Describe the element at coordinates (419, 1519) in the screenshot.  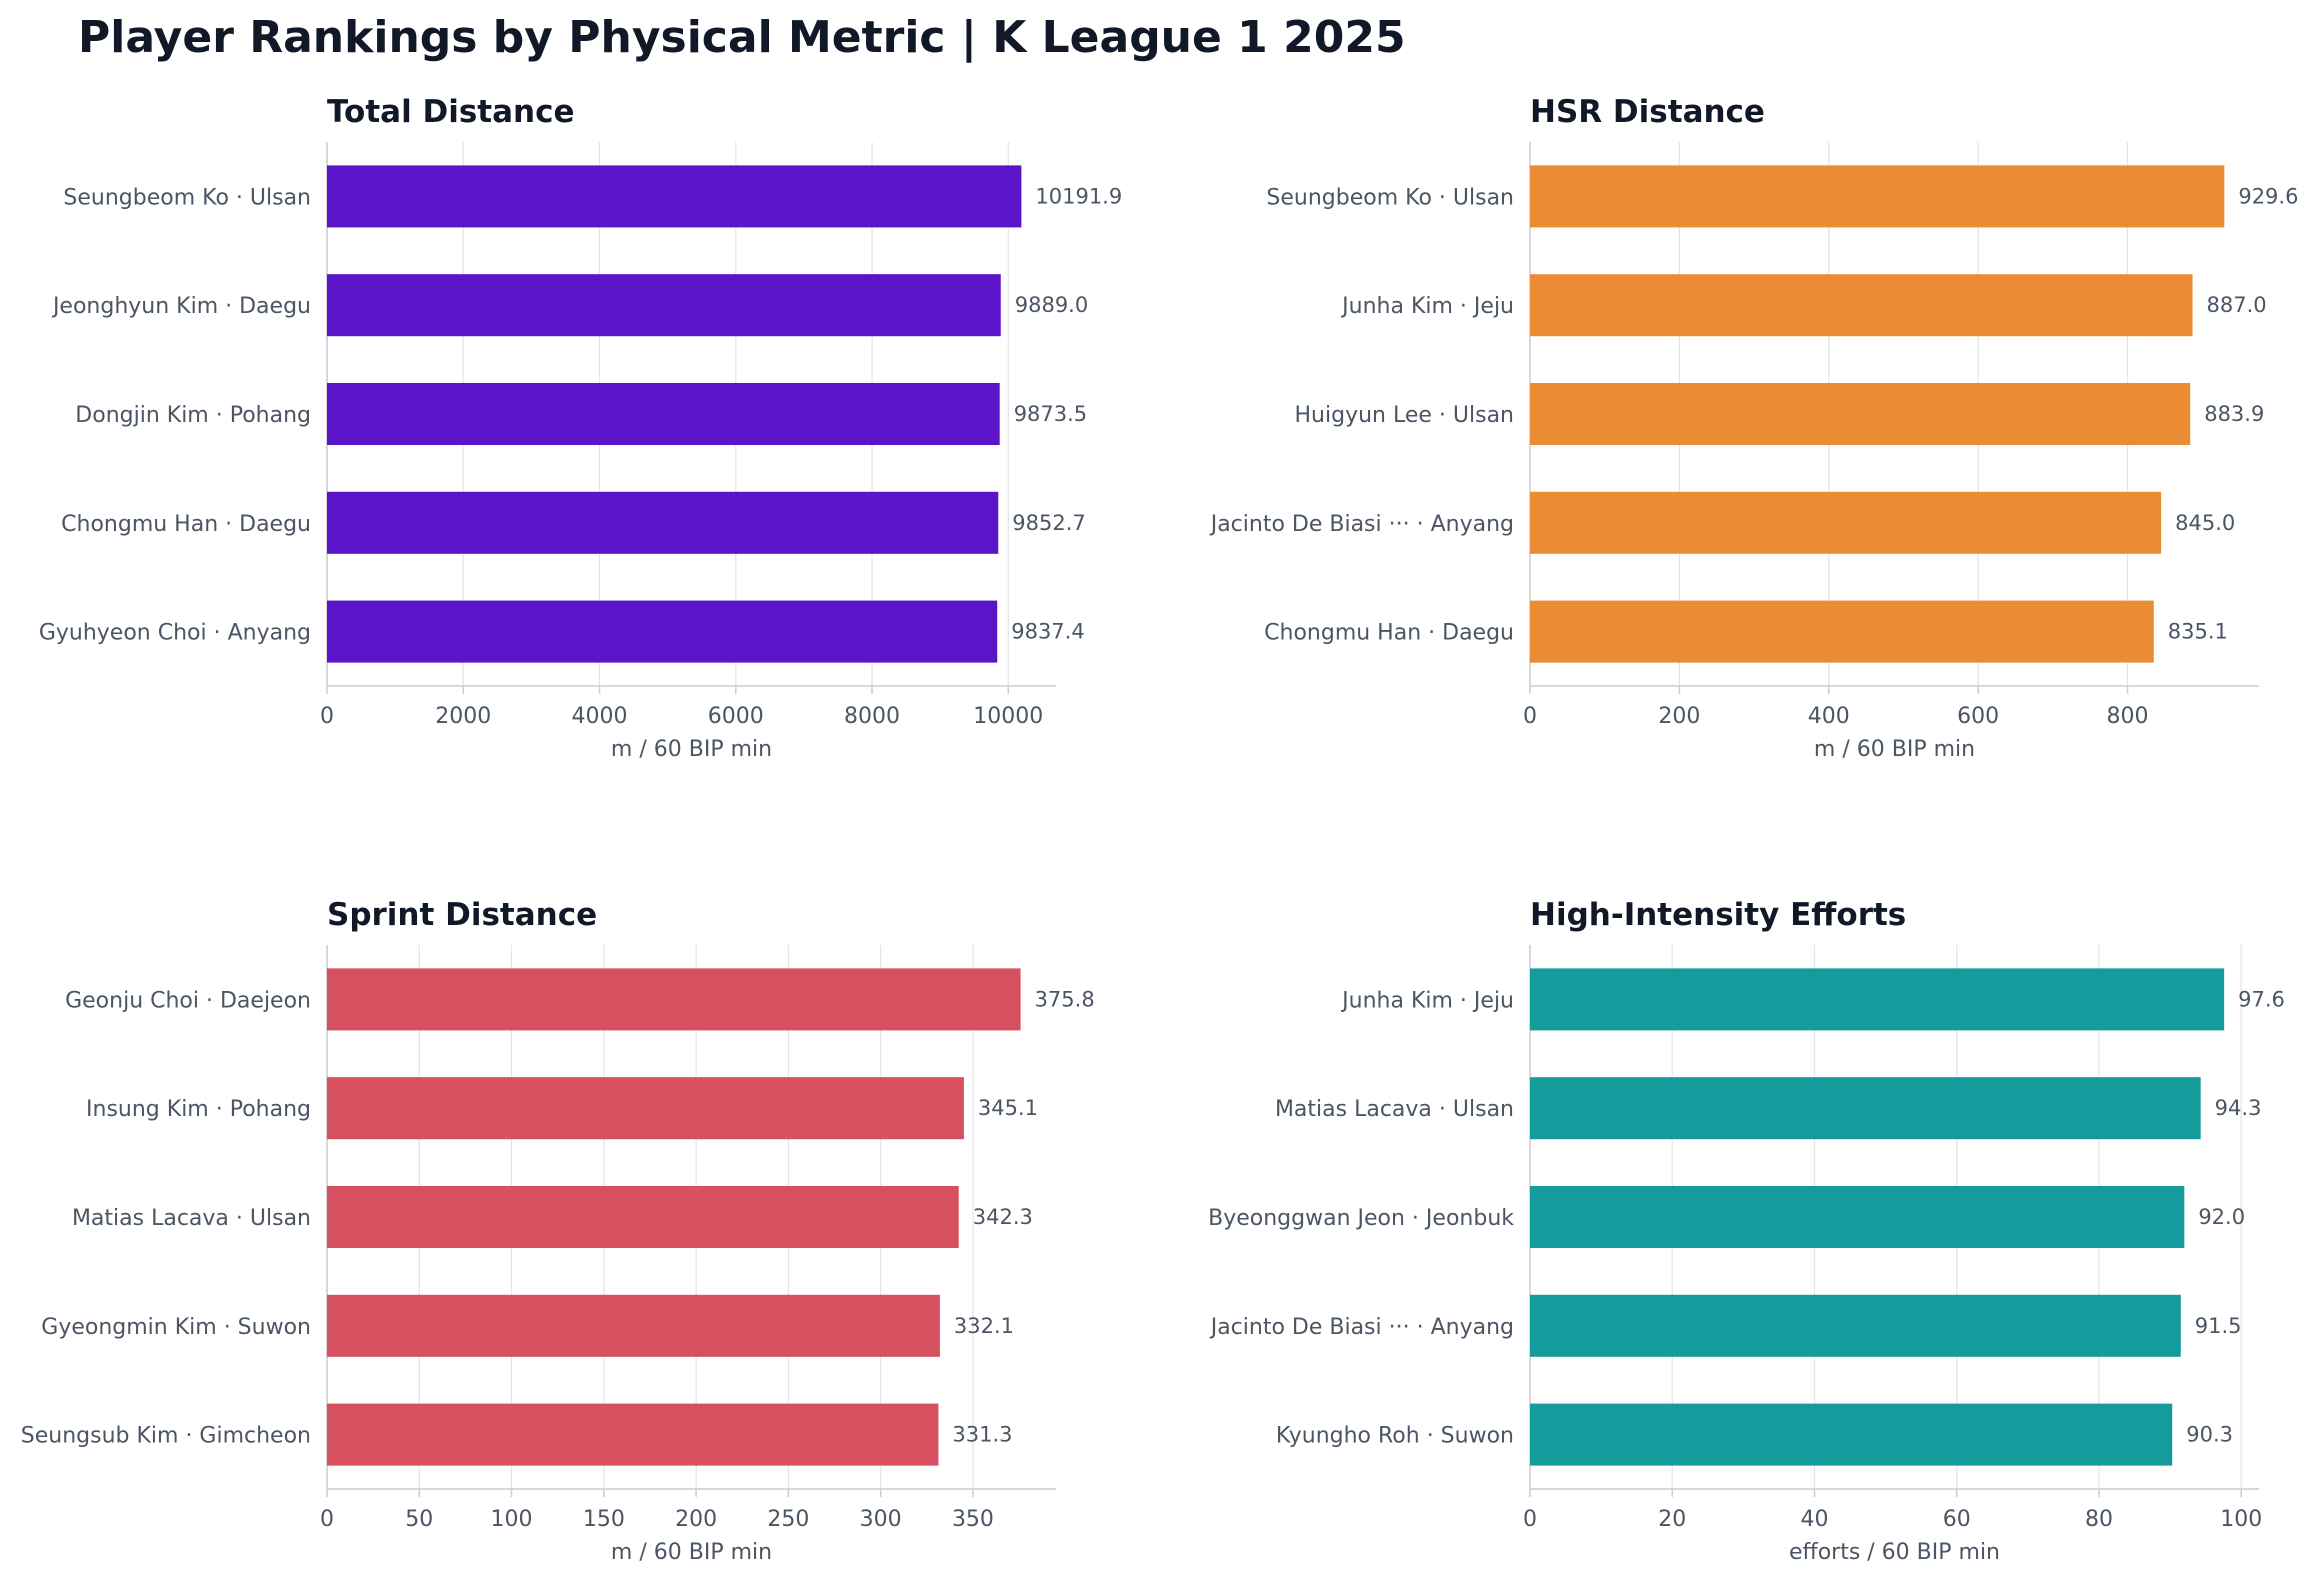
I see `x-tick-label: 50` at that location.